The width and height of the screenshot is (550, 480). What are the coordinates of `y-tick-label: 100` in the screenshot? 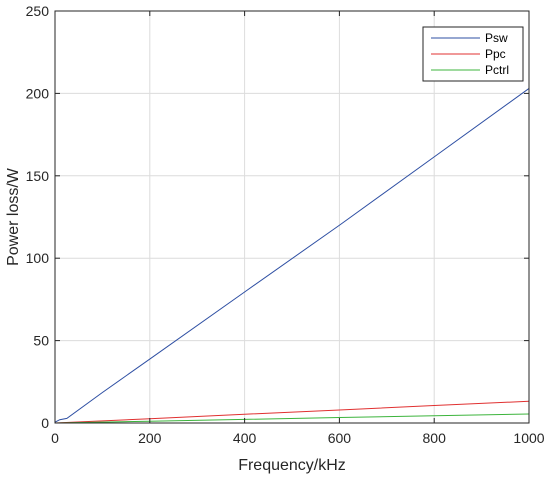 It's located at (38, 258).